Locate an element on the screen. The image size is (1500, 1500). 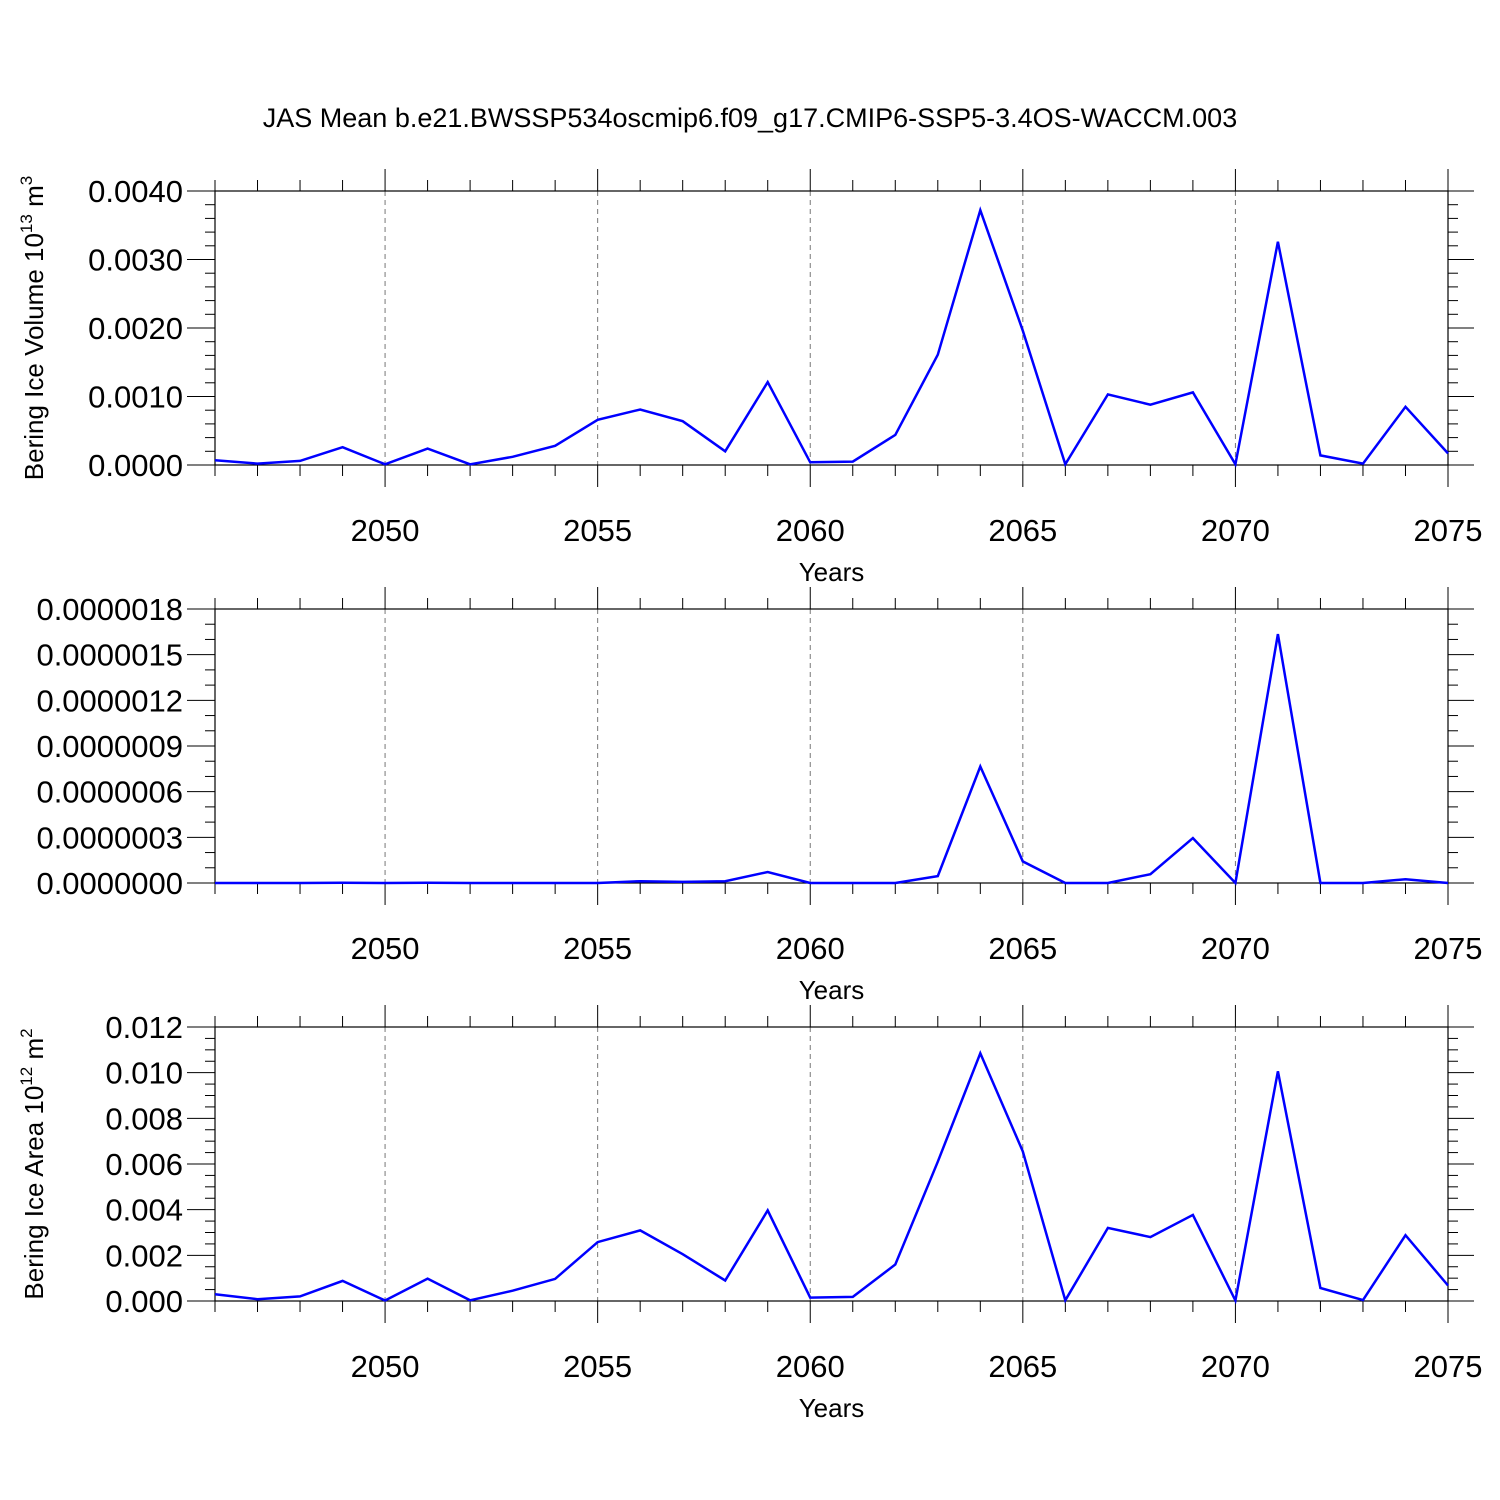
y-tick-label: 0.0000 is located at coordinates (135, 465).